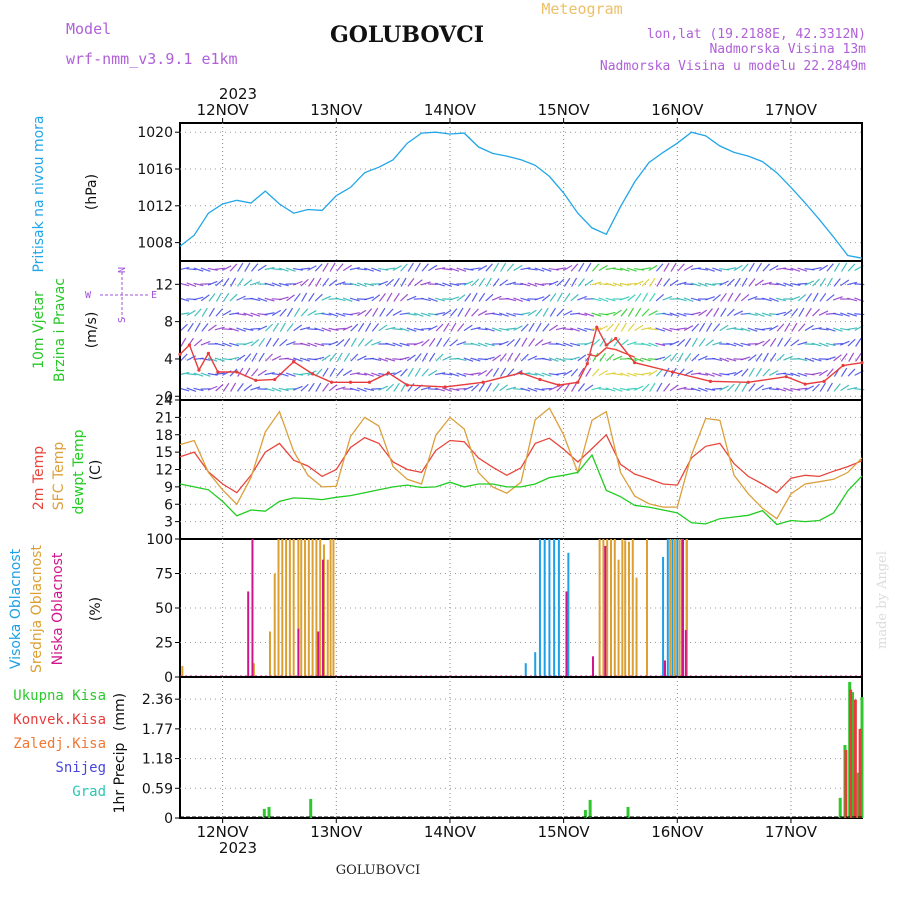  Describe the element at coordinates (677, 832) in the screenshot. I see `bottom-day-label: 16NOV` at that location.